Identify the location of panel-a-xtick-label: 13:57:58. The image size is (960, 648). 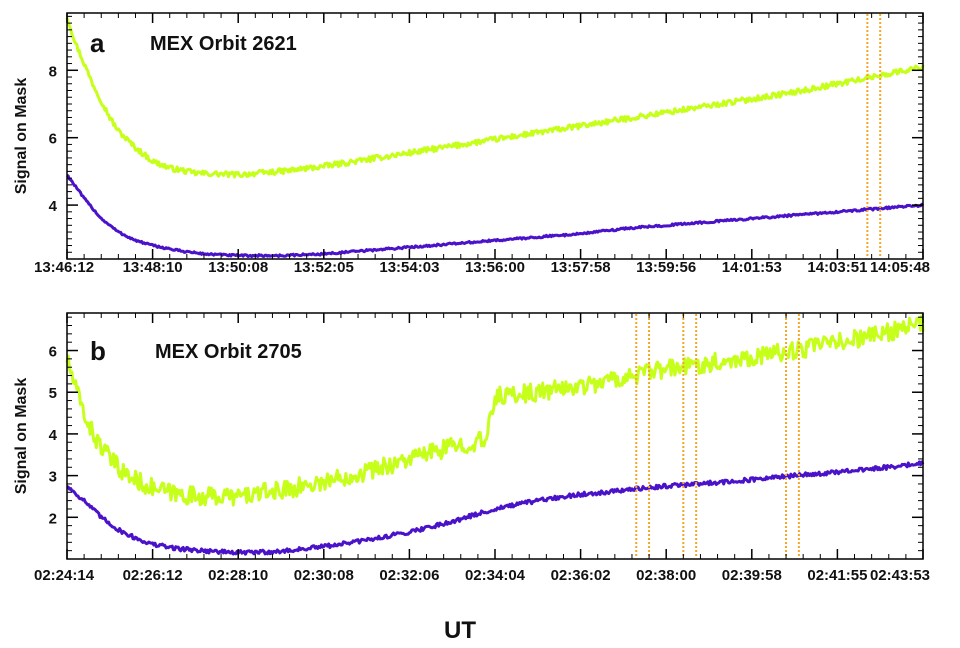
(581, 267).